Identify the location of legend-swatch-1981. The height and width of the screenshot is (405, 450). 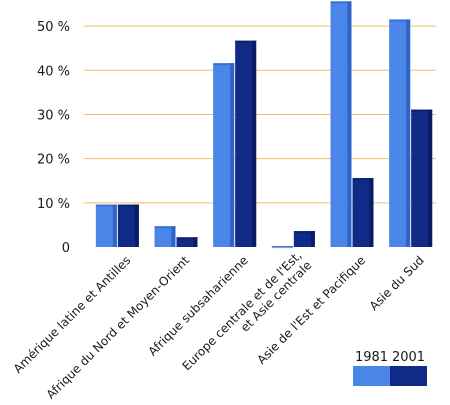
(371, 376).